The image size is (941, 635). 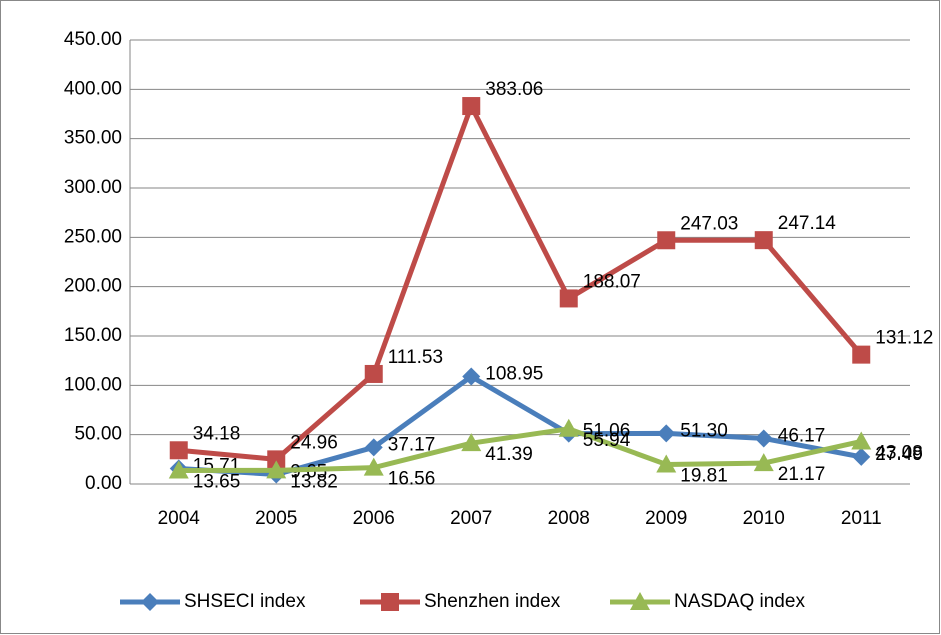 What do you see at coordinates (807, 223) in the screenshot?
I see `data-label: 247.14` at bounding box center [807, 223].